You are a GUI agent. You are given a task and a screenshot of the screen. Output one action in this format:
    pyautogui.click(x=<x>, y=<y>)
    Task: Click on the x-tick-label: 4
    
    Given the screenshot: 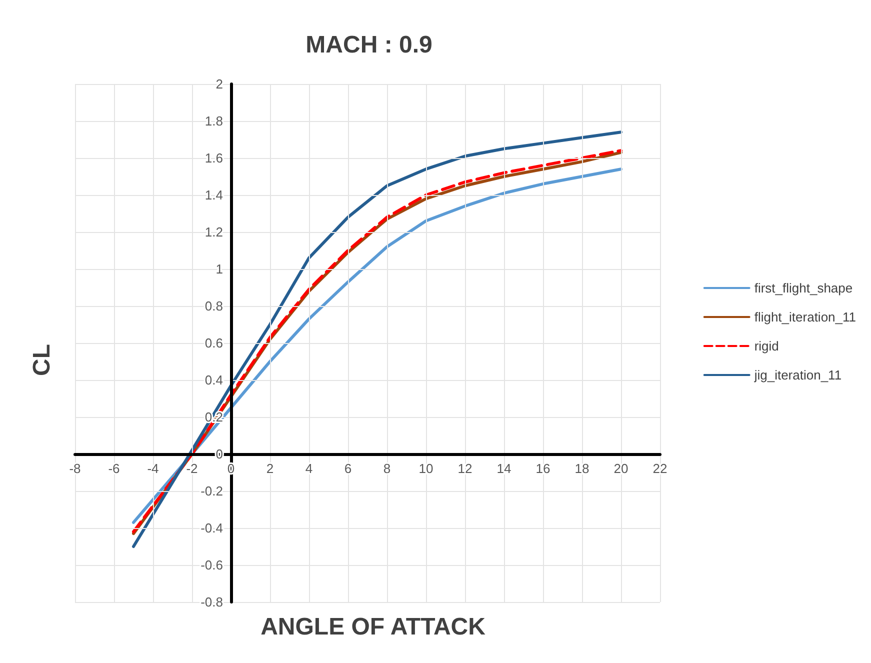 What is the action you would take?
    pyautogui.click(x=309, y=468)
    